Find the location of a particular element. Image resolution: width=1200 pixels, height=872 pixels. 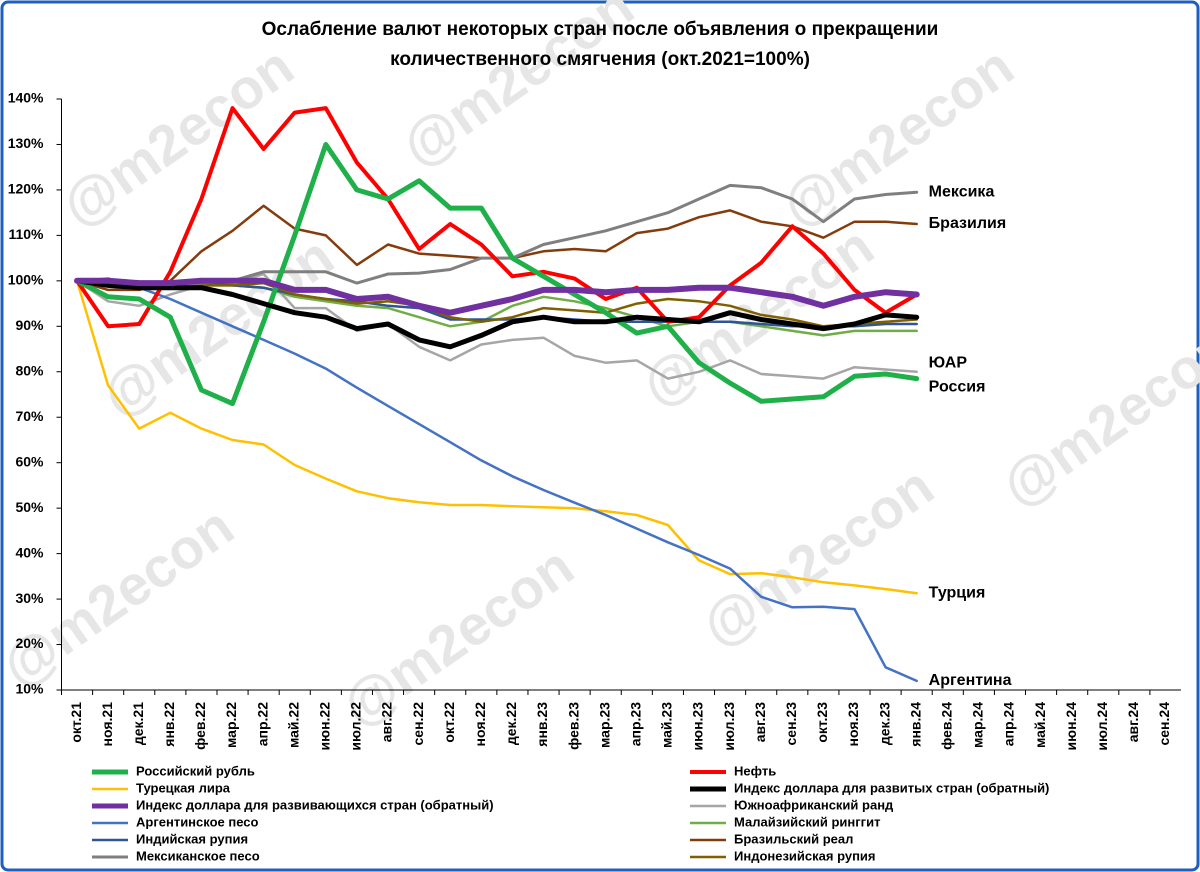

x-tick-label: май.22 is located at coordinates (293, 725).